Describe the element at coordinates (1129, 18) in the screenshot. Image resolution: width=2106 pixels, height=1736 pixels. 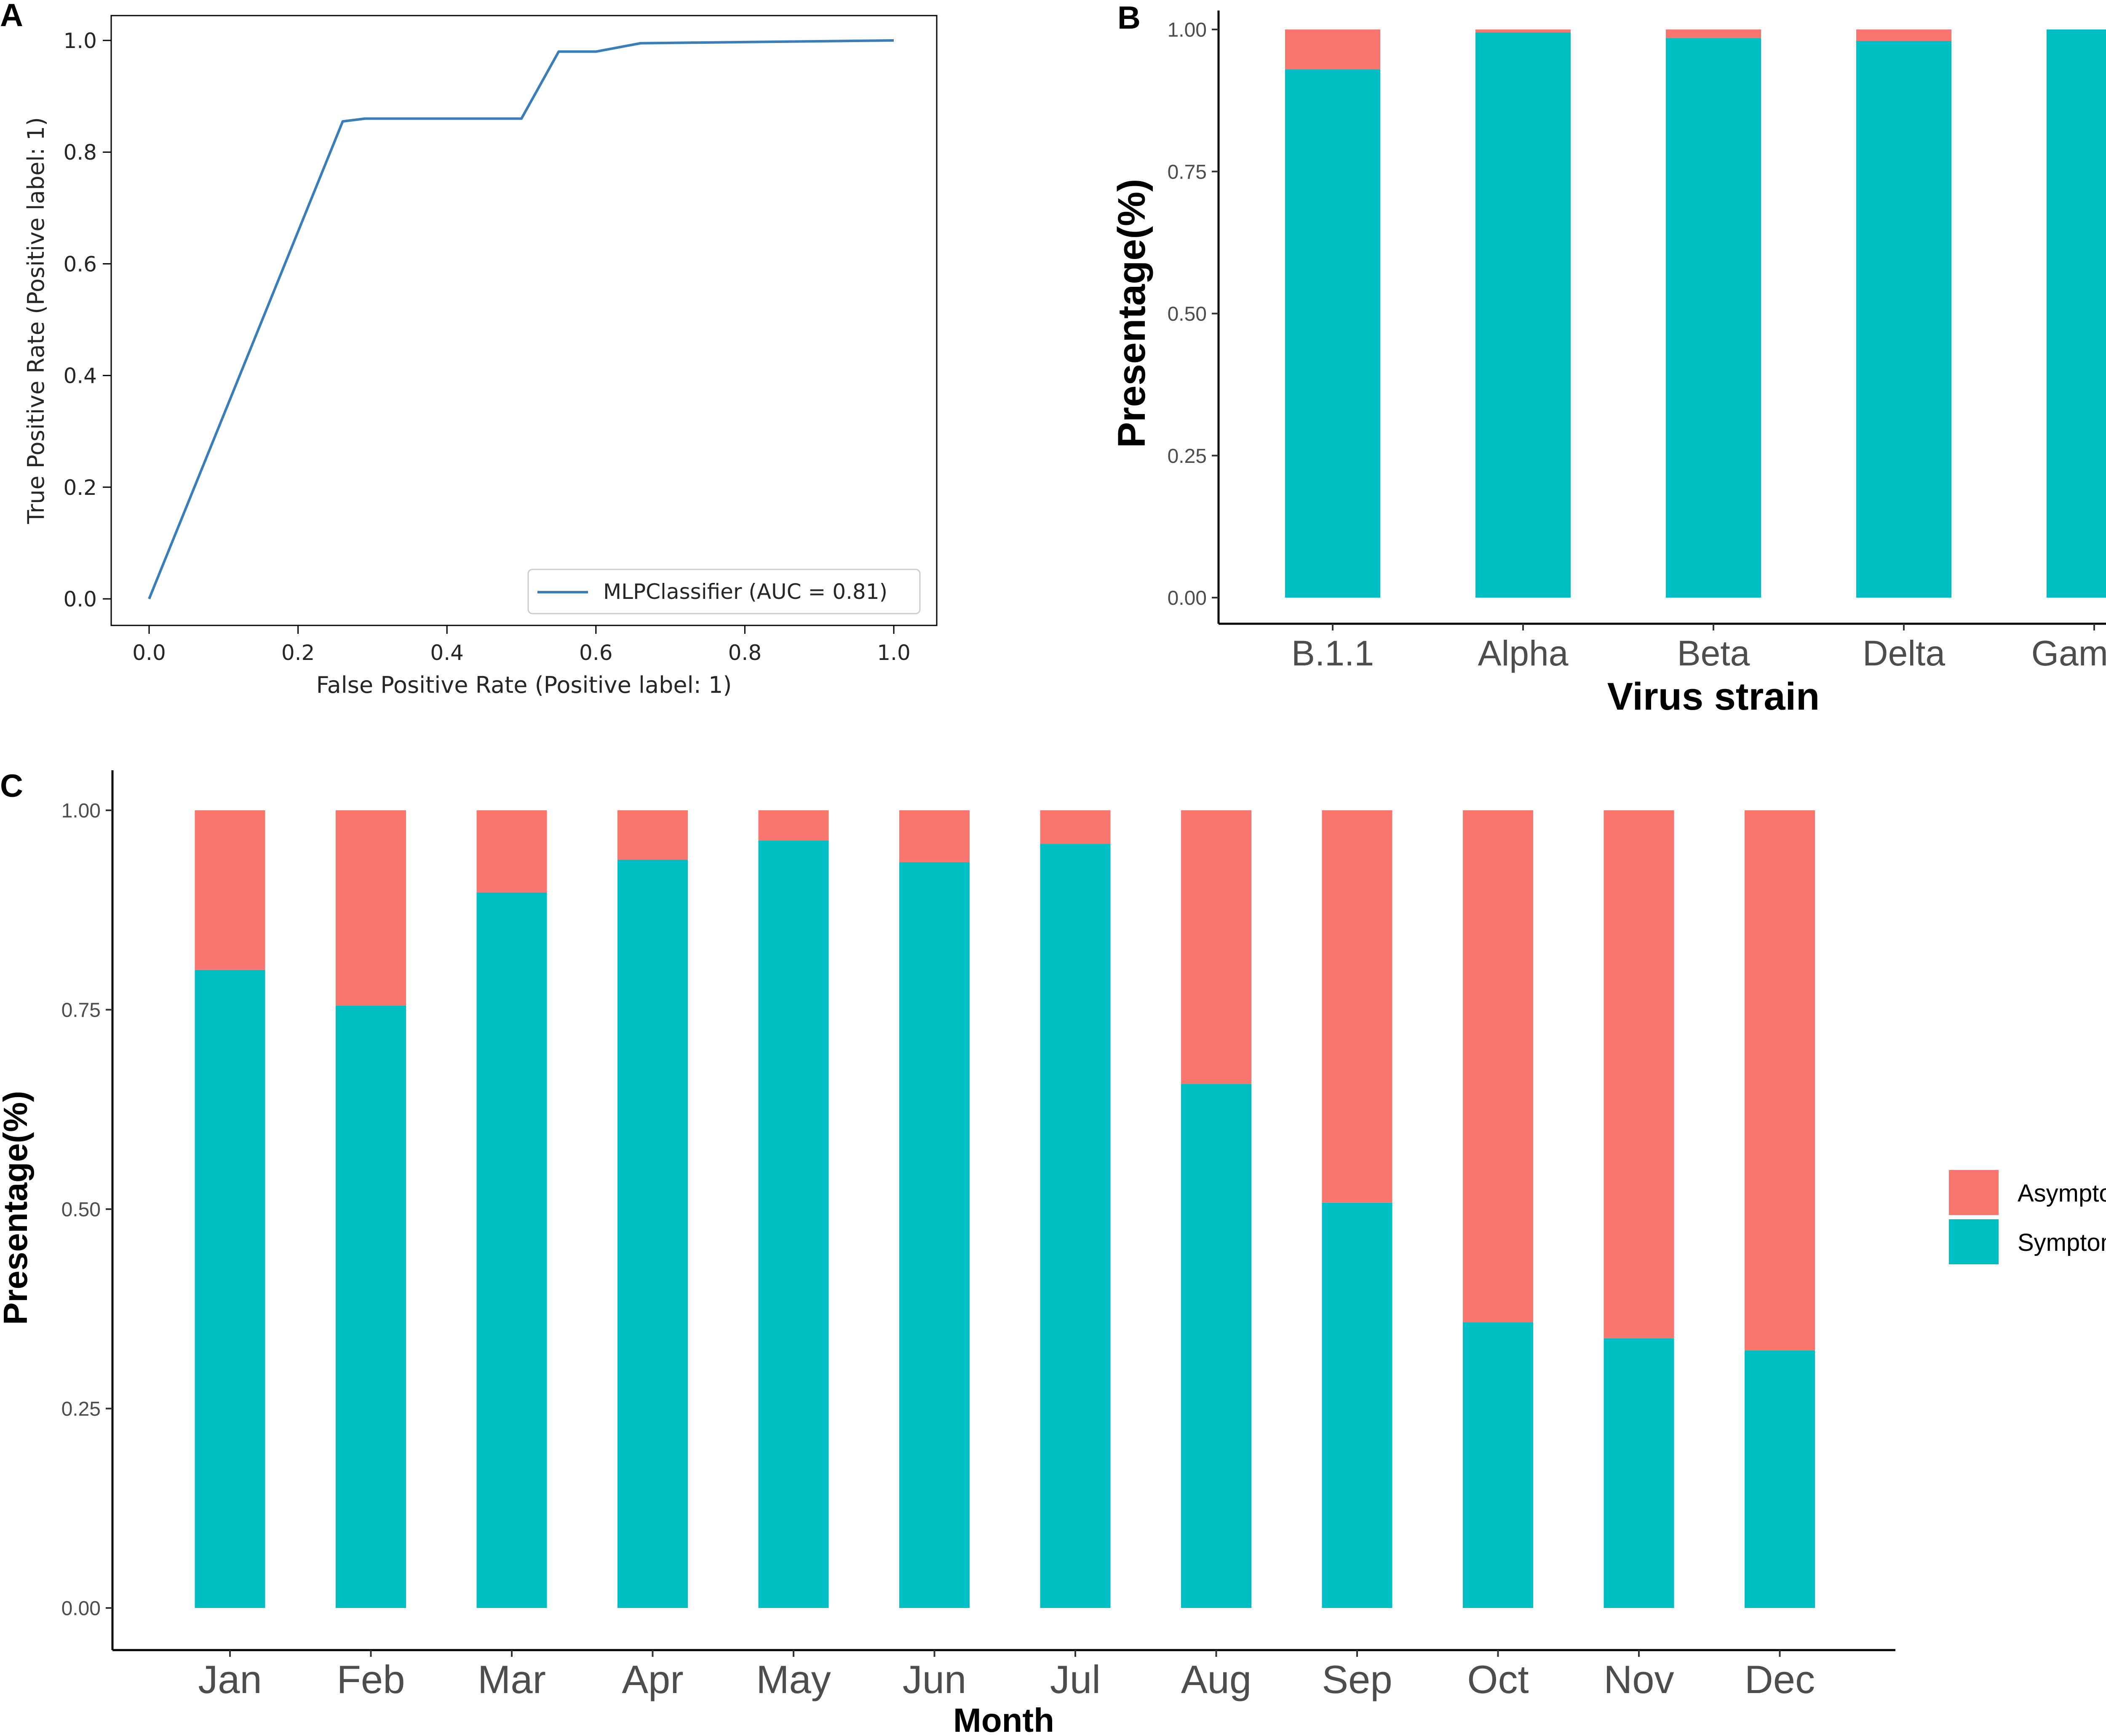
I see `panel-label-b: B` at that location.